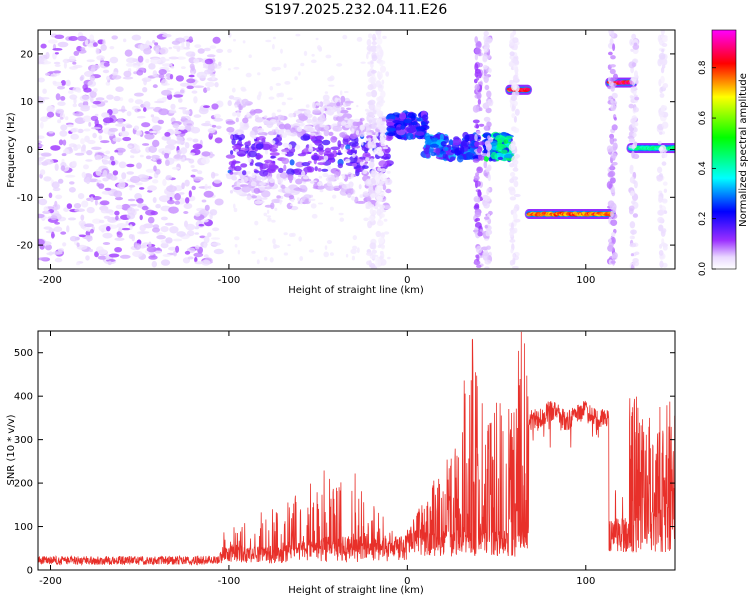  What do you see at coordinates (50, 280) in the screenshot?
I see `spectrogram-xtick-label: -200` at bounding box center [50, 280].